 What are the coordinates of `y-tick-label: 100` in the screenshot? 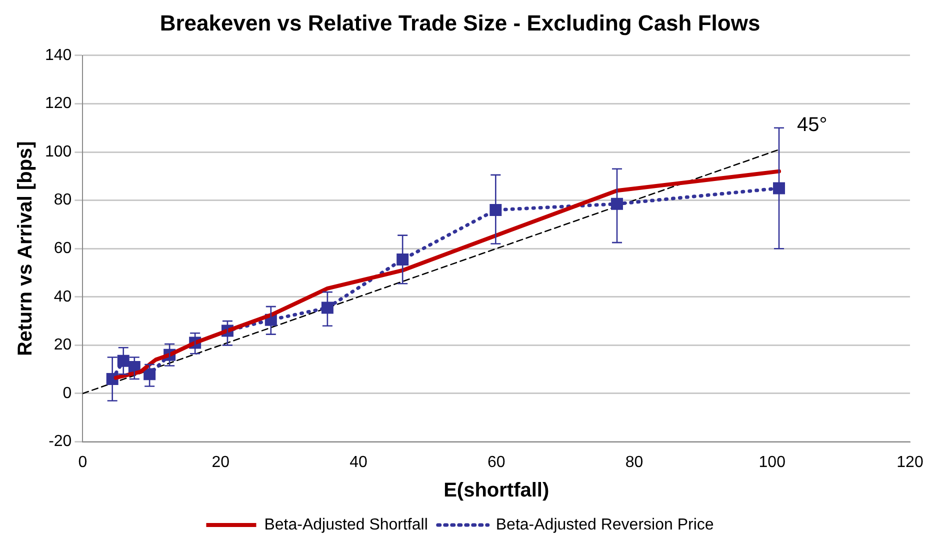 It's located at (58, 151).